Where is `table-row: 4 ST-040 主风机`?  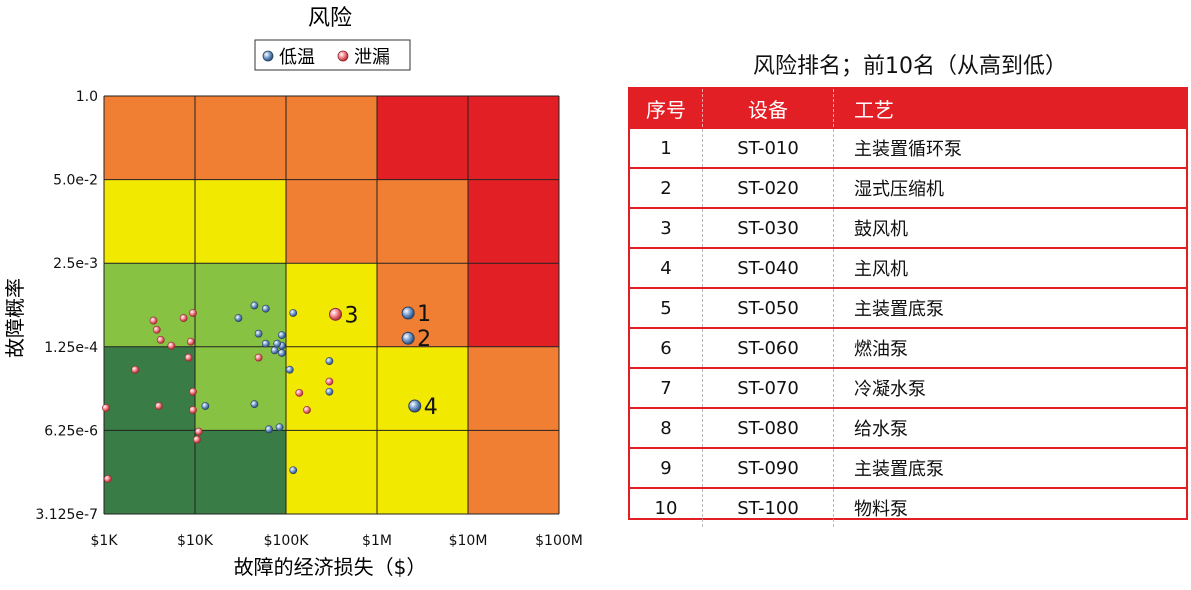
table-row: 4 ST-040 主风机 is located at coordinates (908, 267).